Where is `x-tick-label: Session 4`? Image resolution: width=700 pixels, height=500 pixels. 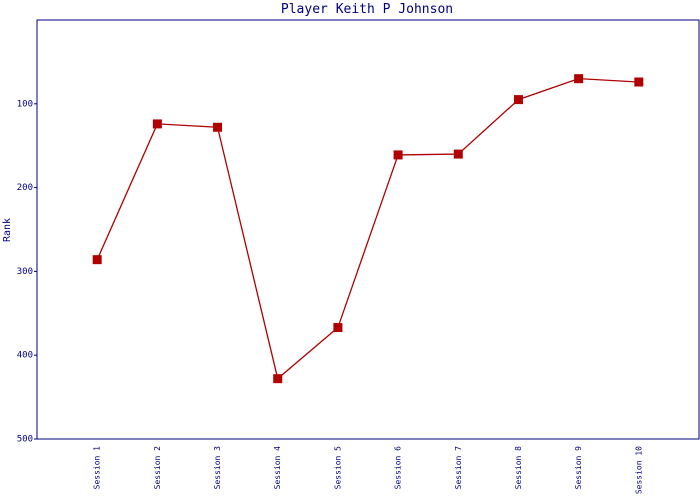
x-tick-label: Session 4 is located at coordinates (277, 468).